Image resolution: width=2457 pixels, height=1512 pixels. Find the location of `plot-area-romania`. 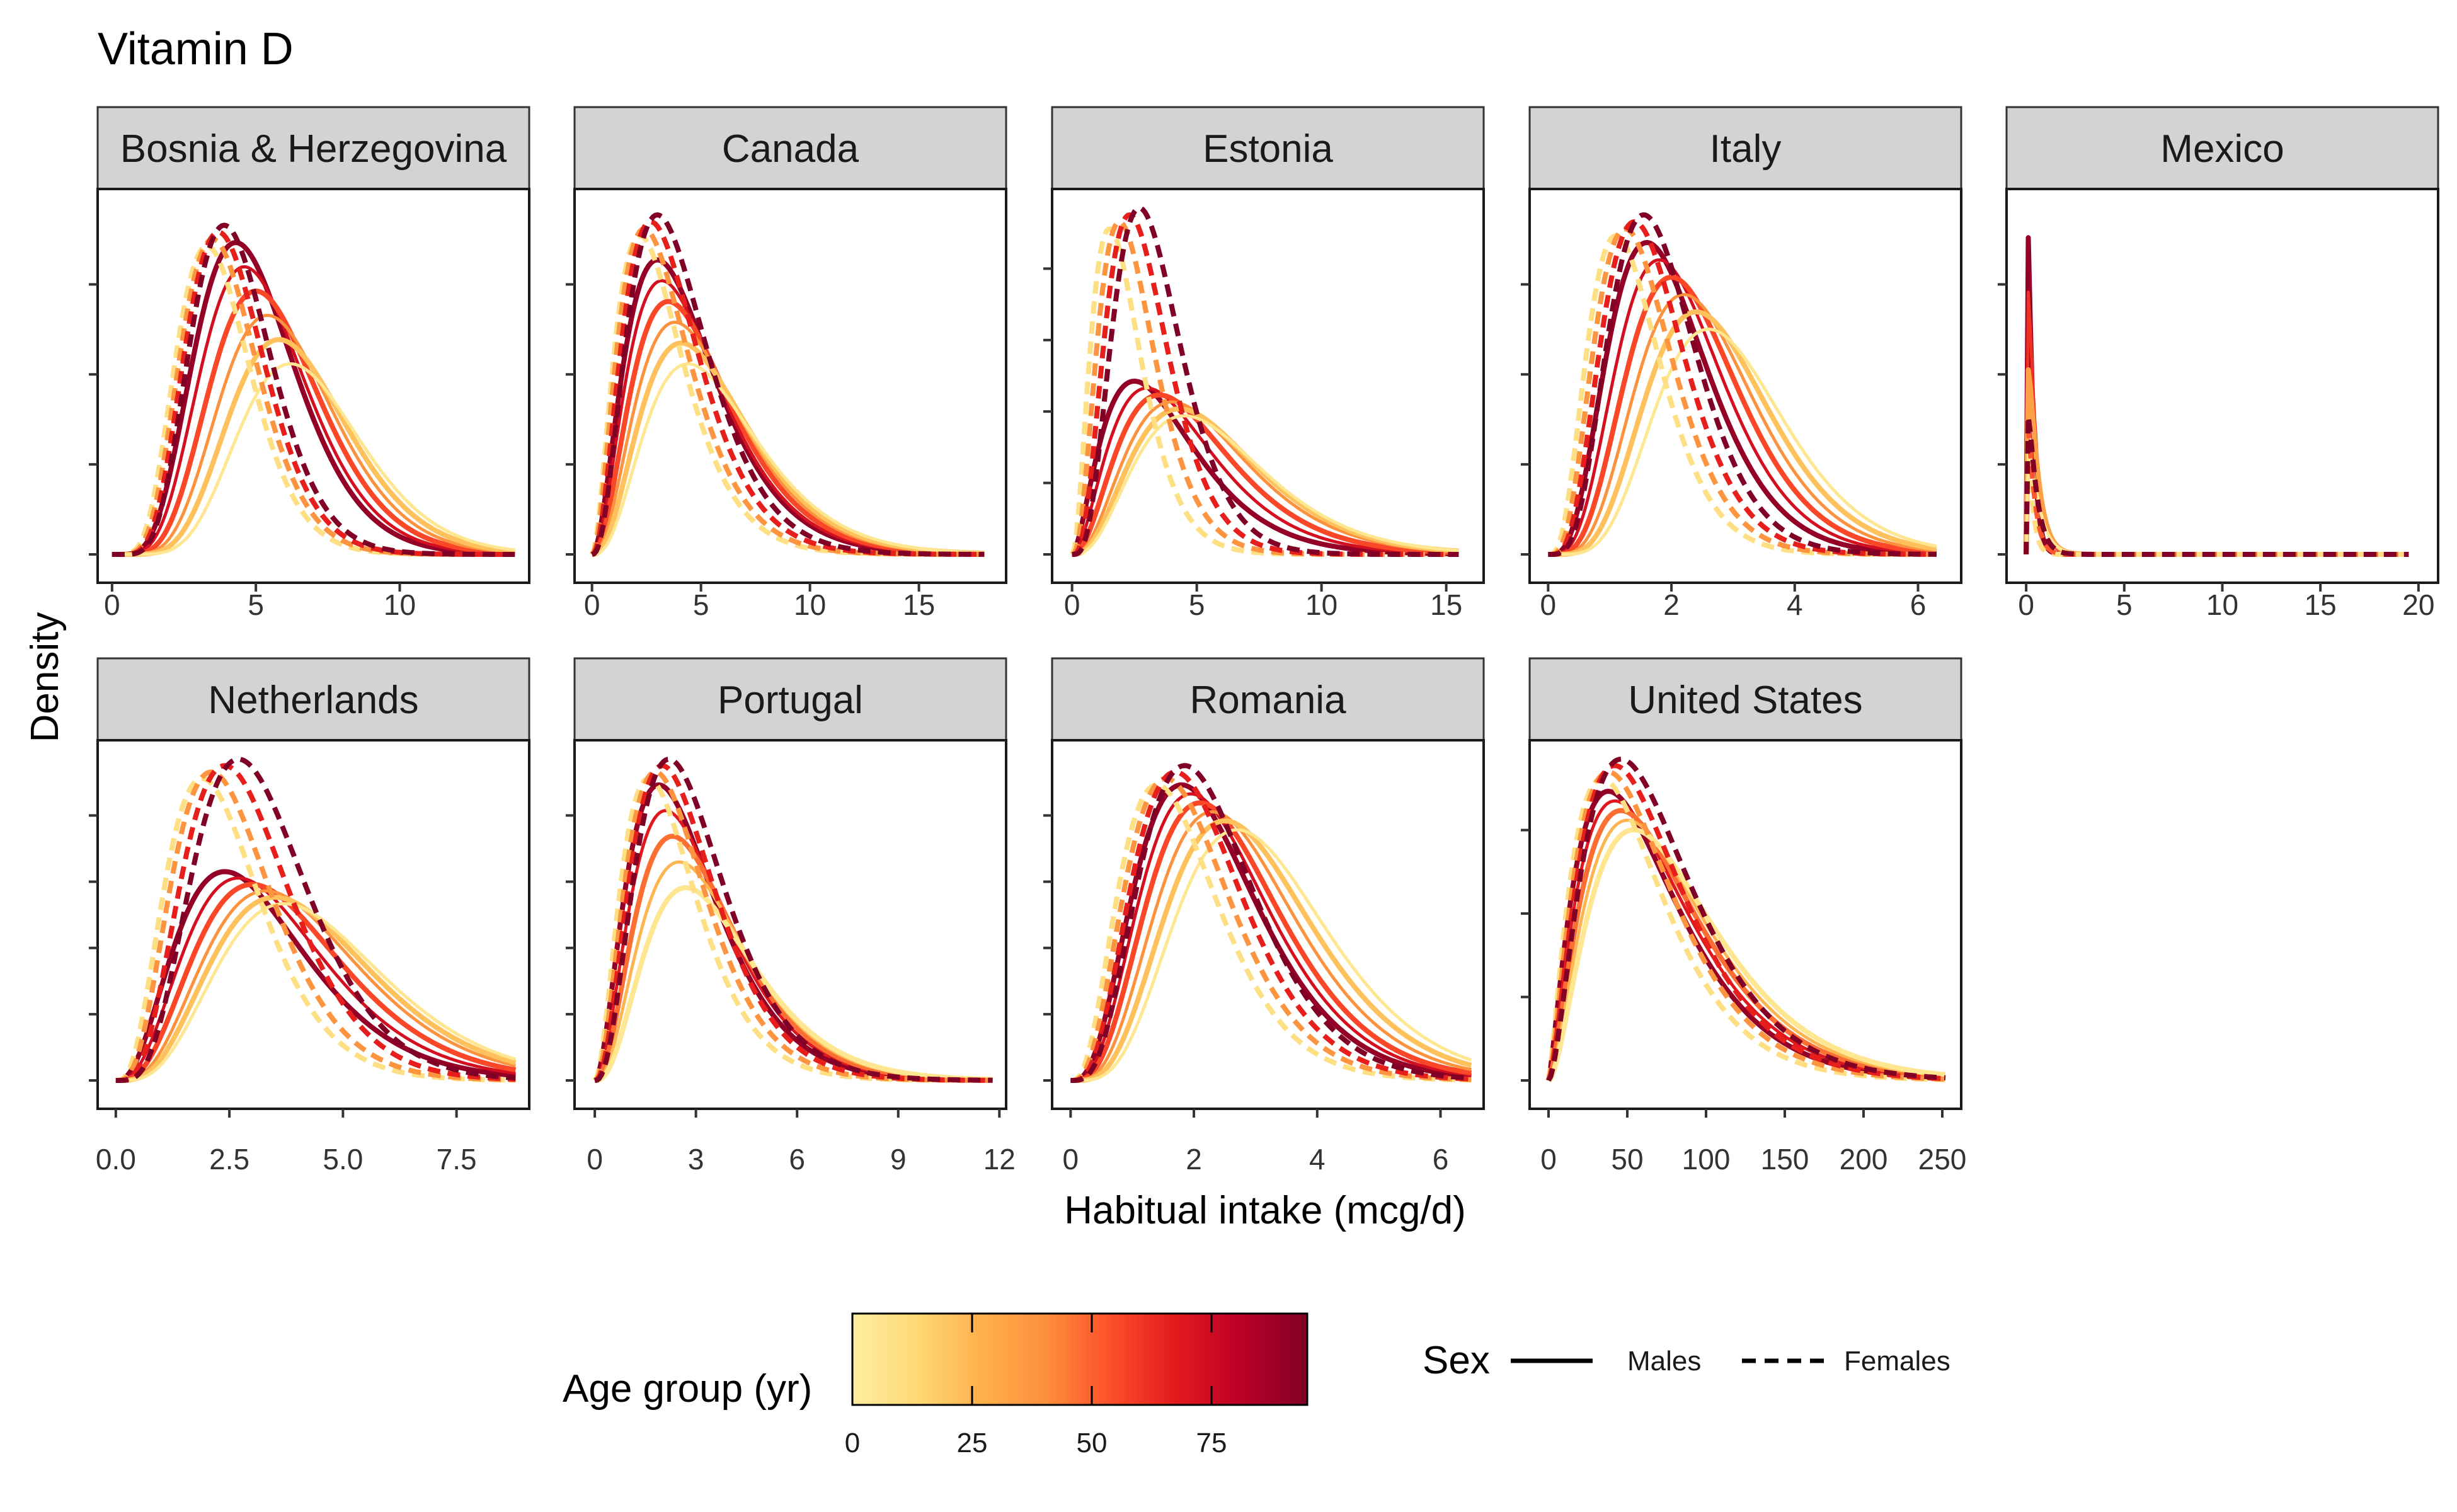

plot-area-romania is located at coordinates (1268, 924).